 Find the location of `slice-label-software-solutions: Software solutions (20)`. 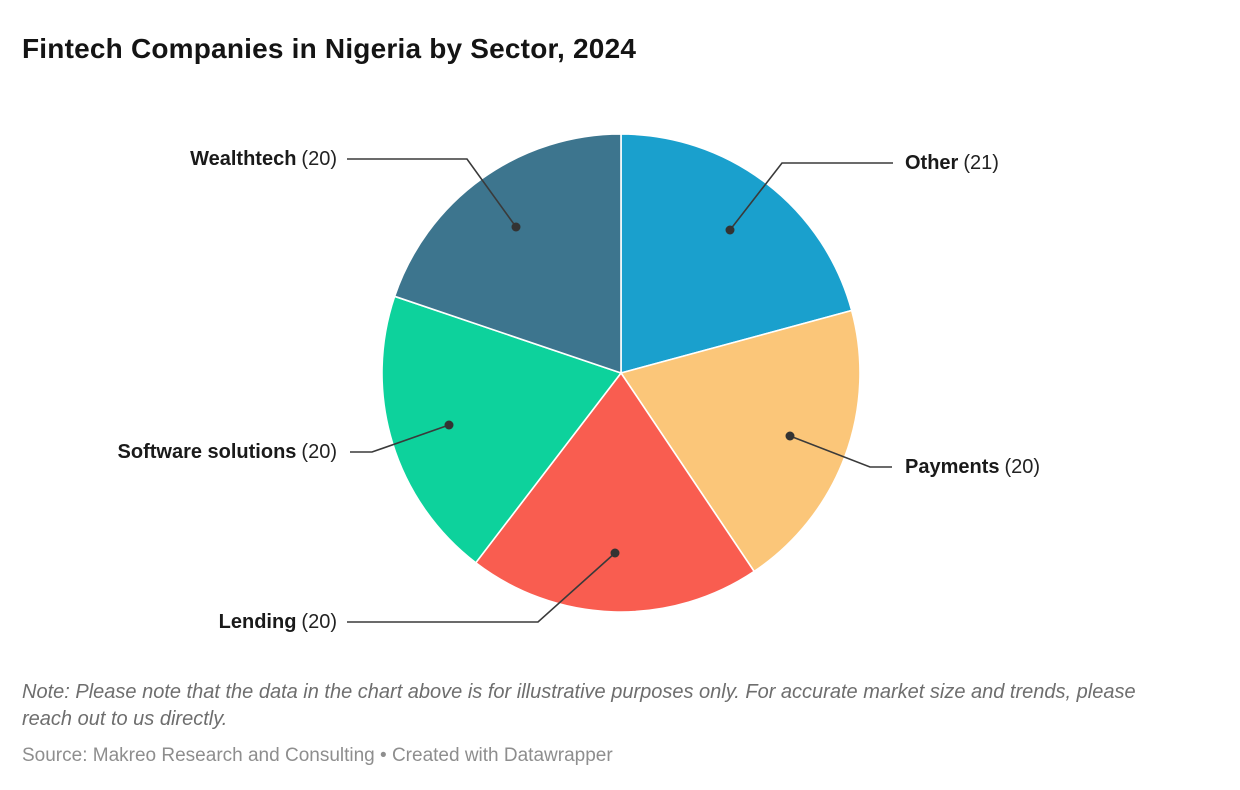

slice-label-software-solutions: Software solutions (20) is located at coordinates (227, 452).